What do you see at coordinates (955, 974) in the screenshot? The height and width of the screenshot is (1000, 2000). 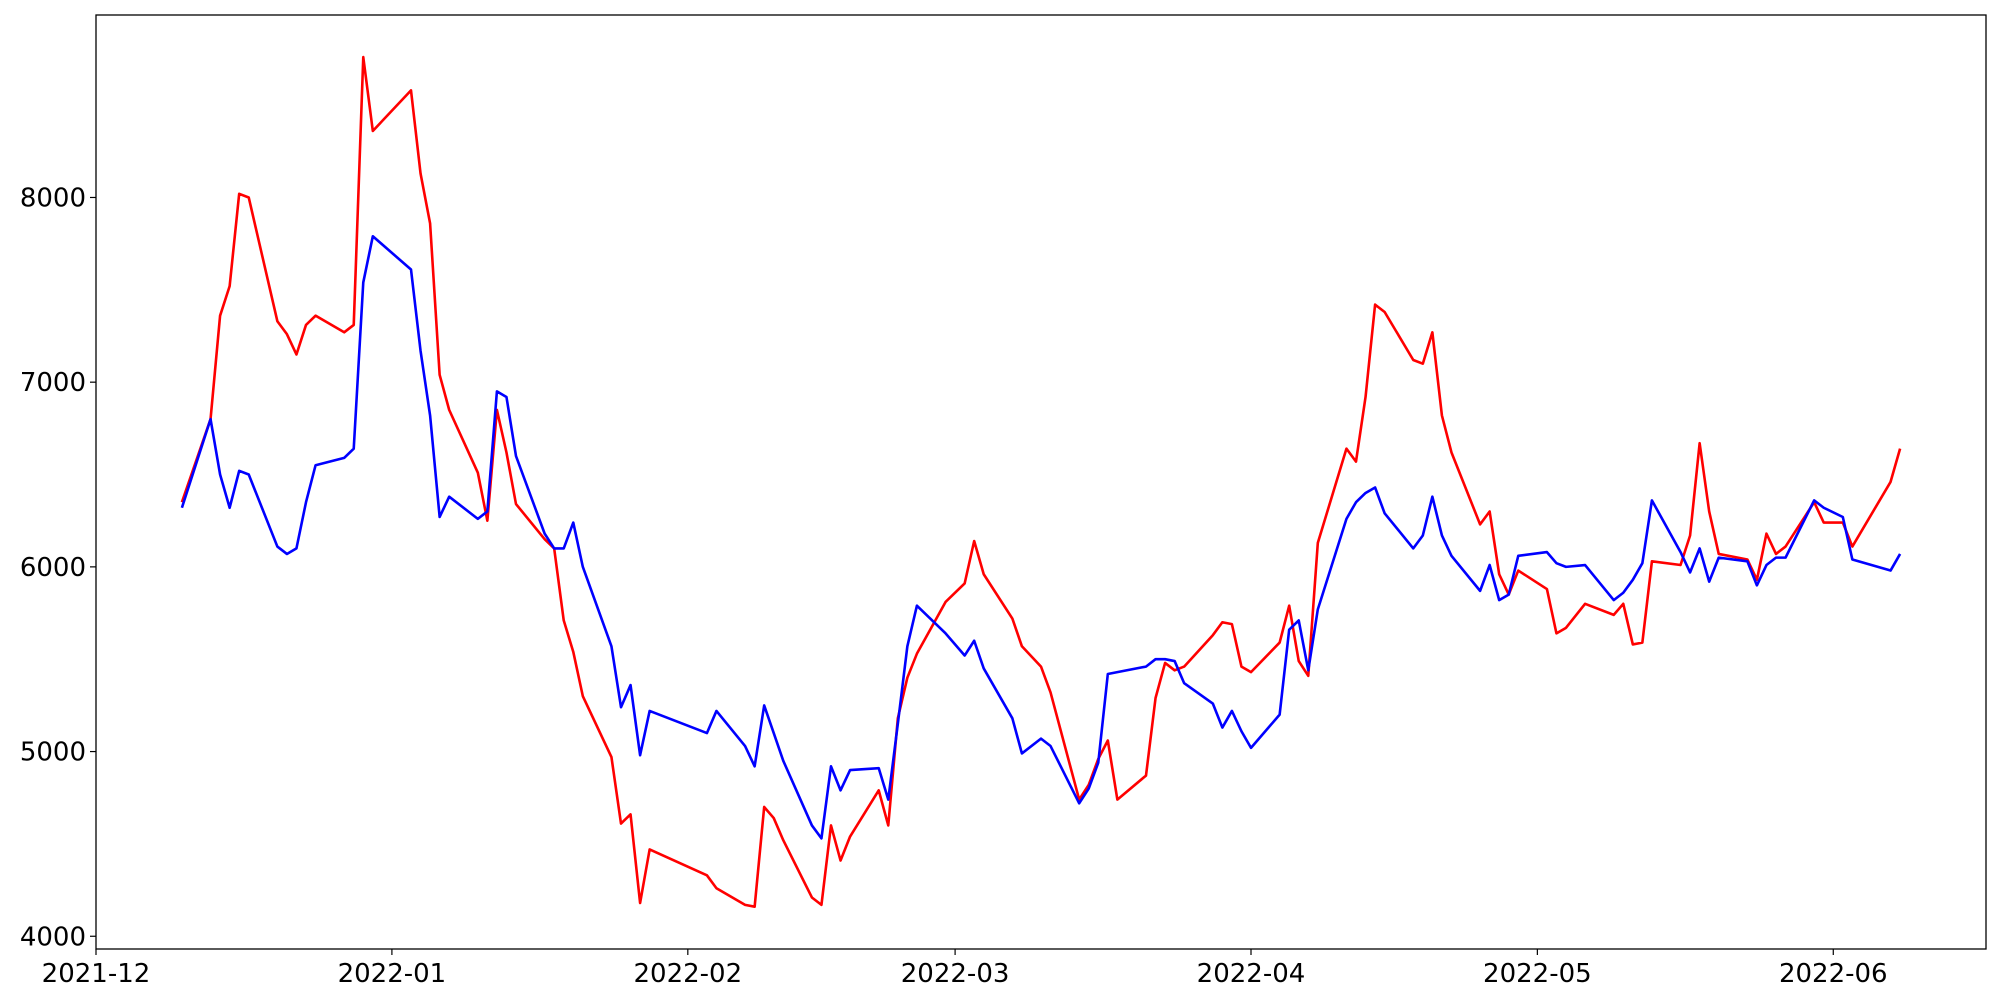 I see `x-tick-label: 2022-03` at bounding box center [955, 974].